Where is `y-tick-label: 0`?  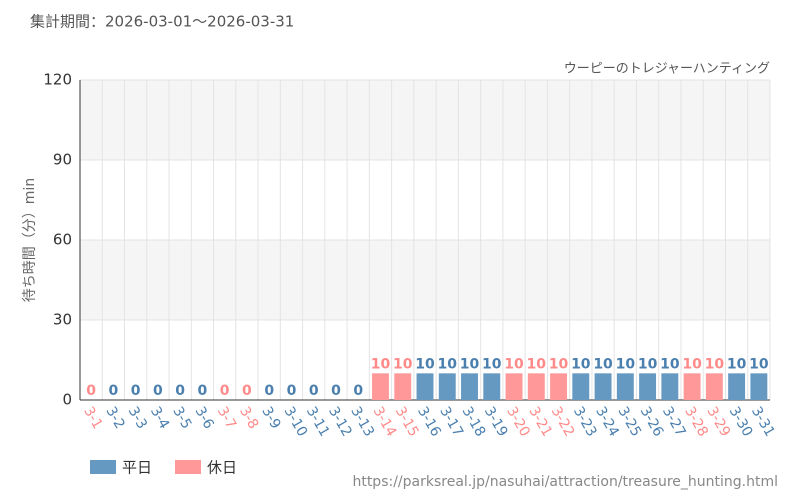 y-tick-label: 0 is located at coordinates (67, 400).